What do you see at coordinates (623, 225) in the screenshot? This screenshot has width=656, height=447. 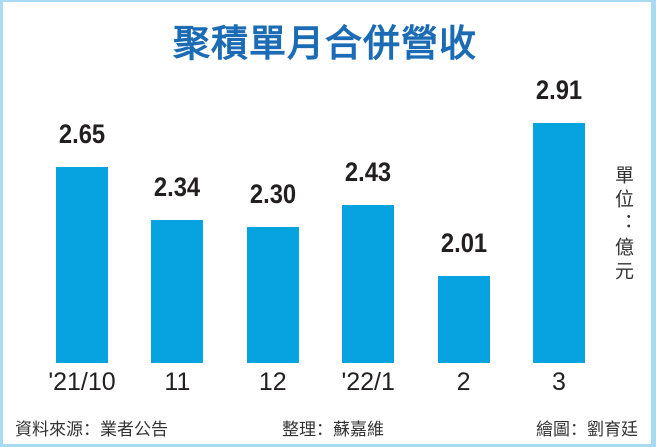 I see `unit-label: 單位：億元` at bounding box center [623, 225].